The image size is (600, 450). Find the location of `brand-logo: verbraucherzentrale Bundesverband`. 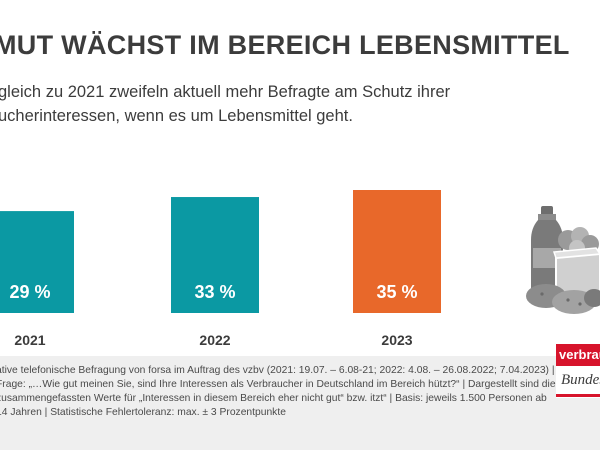

brand-logo: verbraucherzentrale Bundesverband is located at coordinates (578, 371).